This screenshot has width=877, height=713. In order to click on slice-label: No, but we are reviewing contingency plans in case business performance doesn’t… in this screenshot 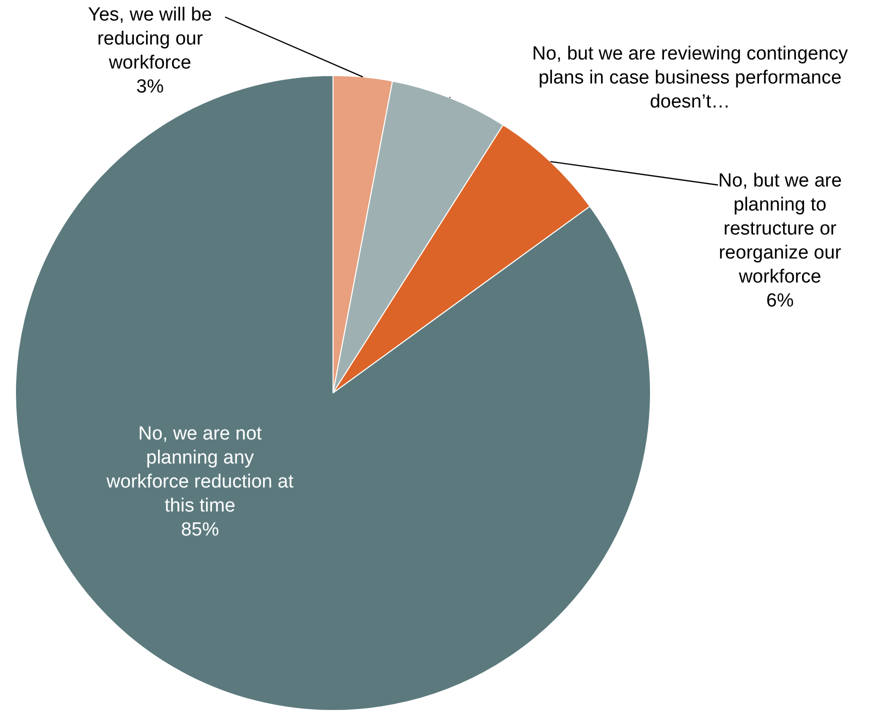, I will do `click(690, 78)`.